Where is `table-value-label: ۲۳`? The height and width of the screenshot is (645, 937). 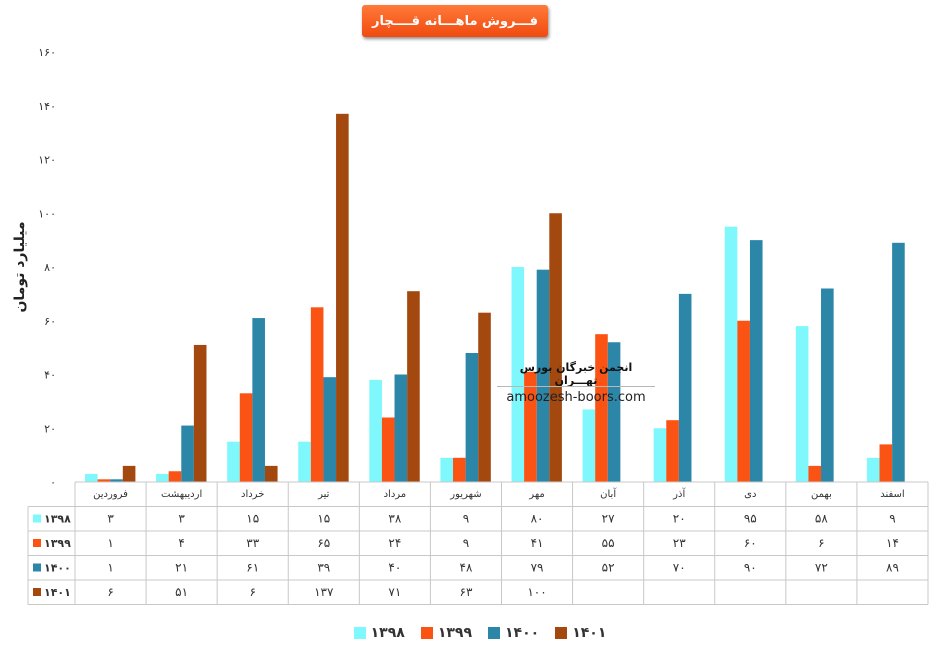
table-value-label: ۲۳ is located at coordinates (679, 543).